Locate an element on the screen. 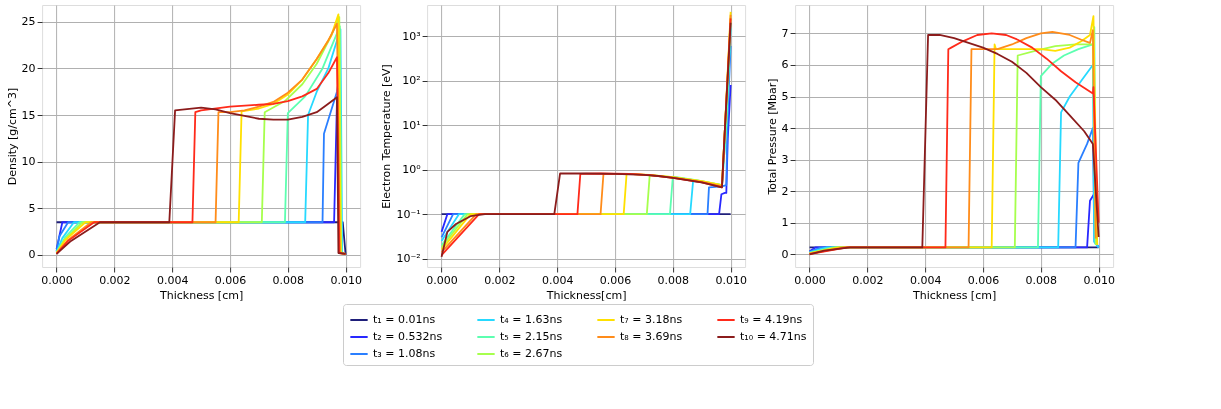 This screenshot has width=1221, height=409. y-tick-label: 10¹ is located at coordinates (411, 125).